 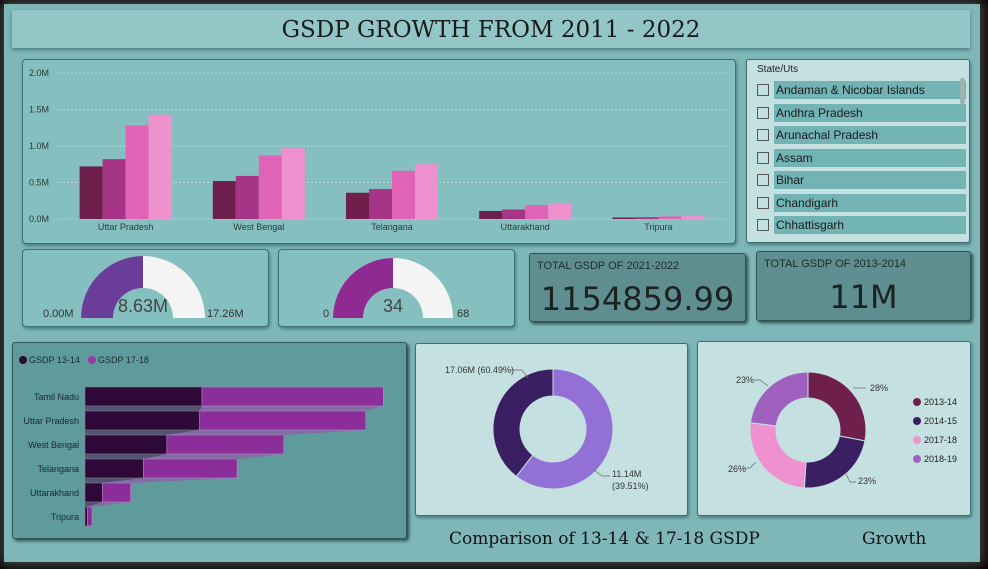 I want to click on donut-chart-comparison: 17.06M (60.49%) 11.14M (39.51%), so click(x=547, y=428).